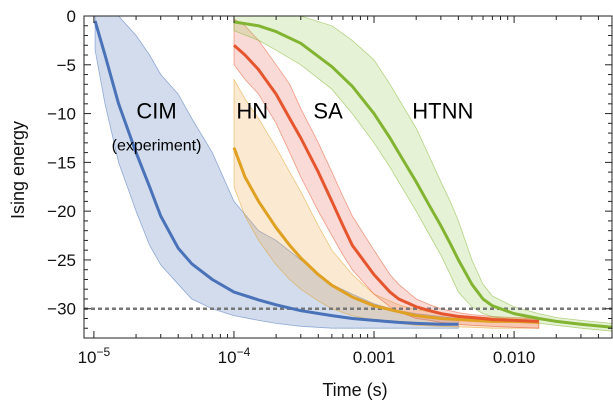 This screenshot has height=409, width=613. What do you see at coordinates (374, 357) in the screenshot?
I see `x-tick-label: 0.001` at bounding box center [374, 357].